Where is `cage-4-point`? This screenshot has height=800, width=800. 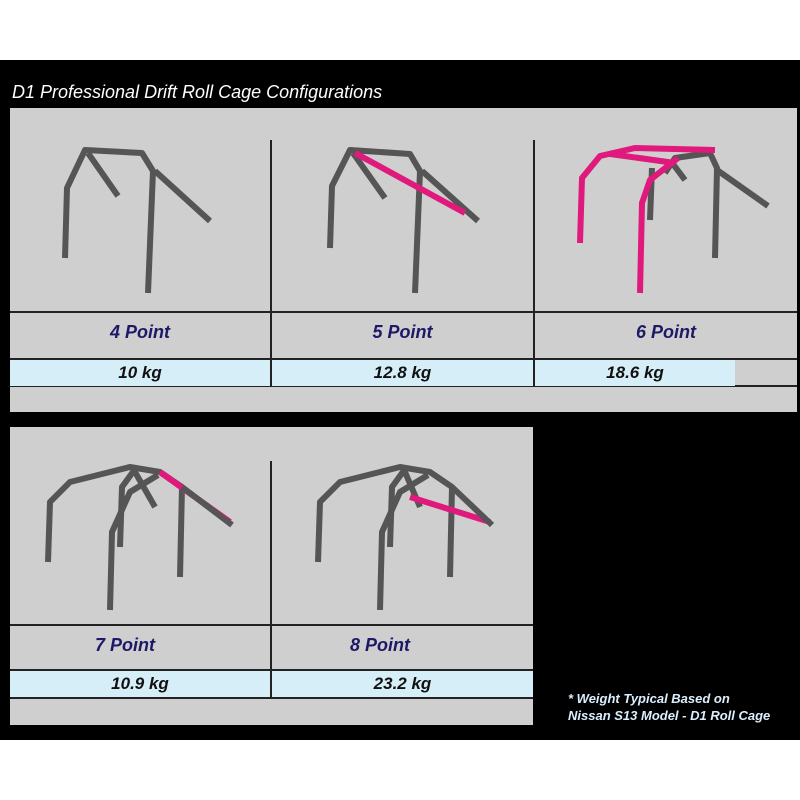 cage-4-point is located at coordinates (137, 220).